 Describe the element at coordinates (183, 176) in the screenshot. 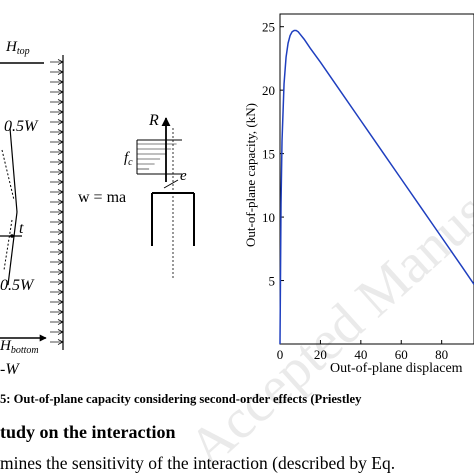

I see `e-label: e` at that location.